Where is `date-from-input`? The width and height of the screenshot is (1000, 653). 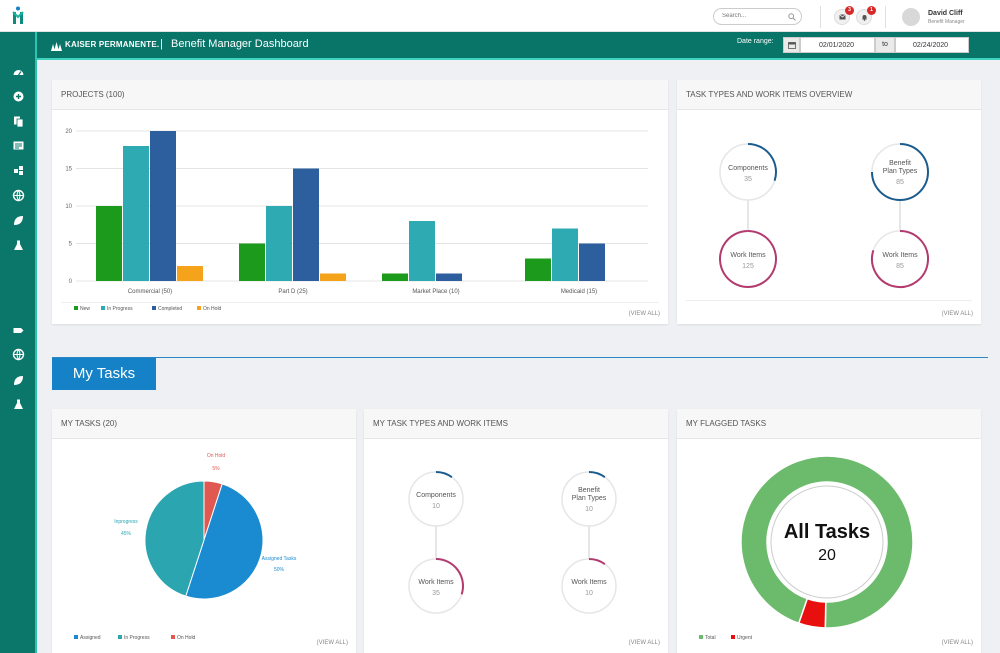
date-from-input is located at coordinates (846, 45).